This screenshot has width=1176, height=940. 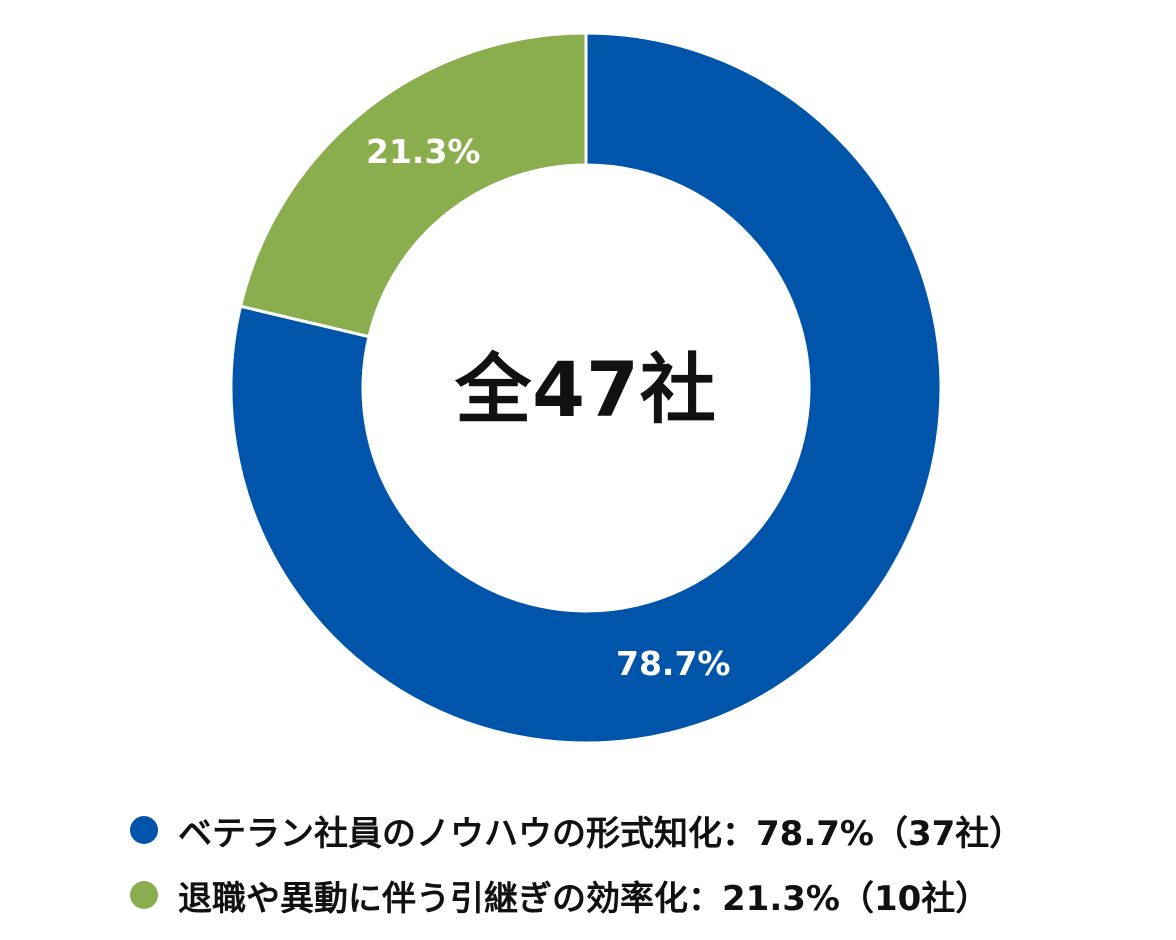 I want to click on legend-label: 退職や異動に伴う引継ぎの効率化：21.3%（10社）, so click(x=584, y=898).